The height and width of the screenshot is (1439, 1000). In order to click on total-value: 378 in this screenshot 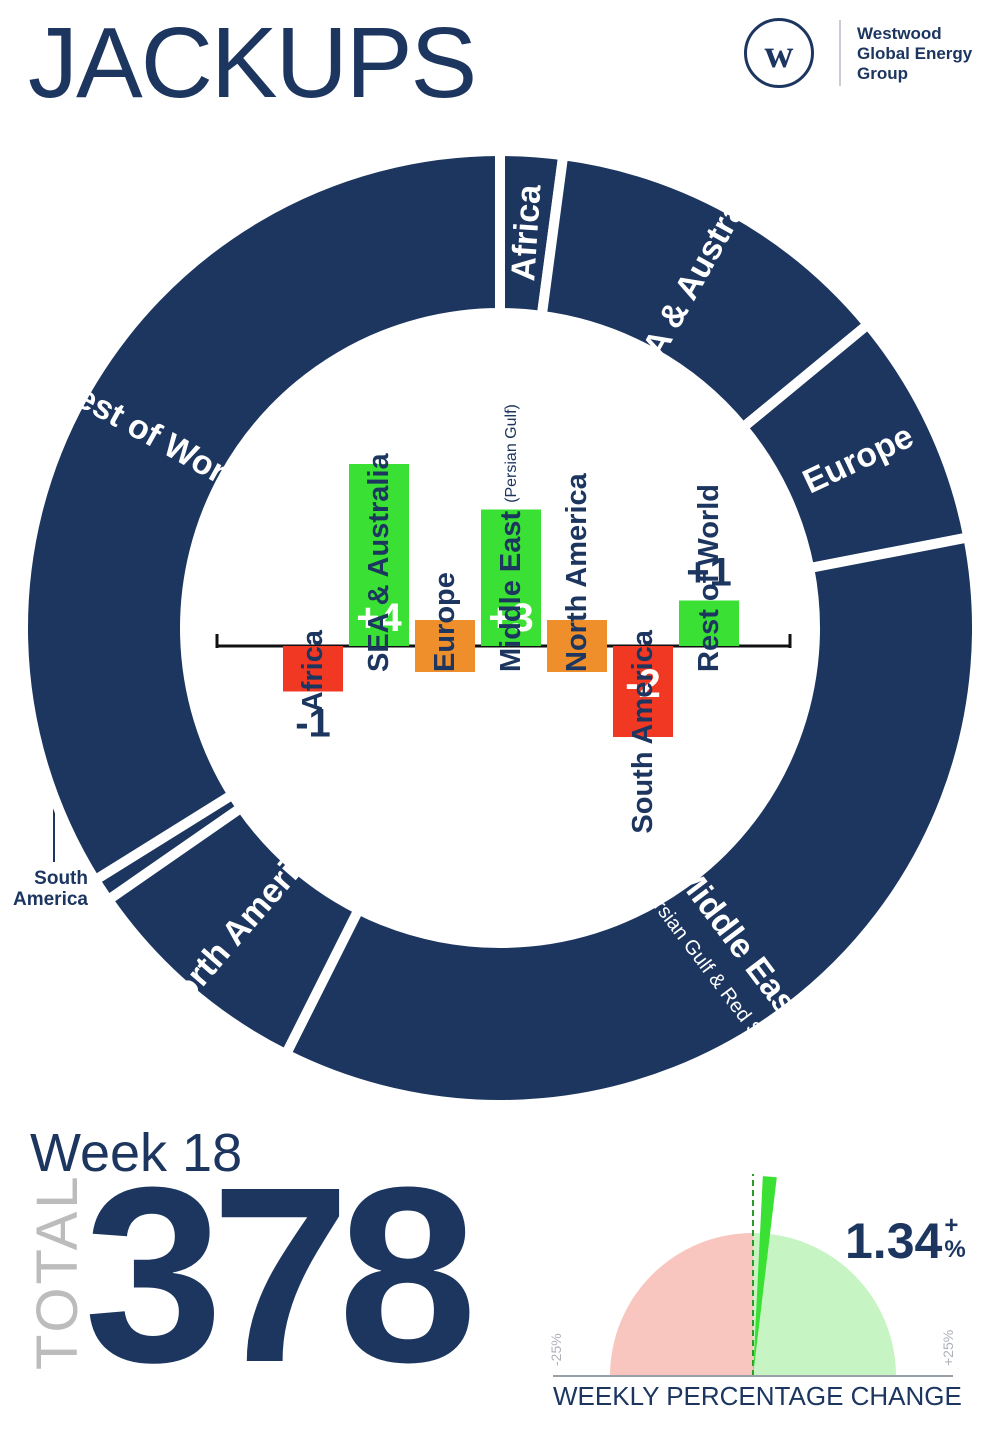, I will do `click(280, 1274)`.